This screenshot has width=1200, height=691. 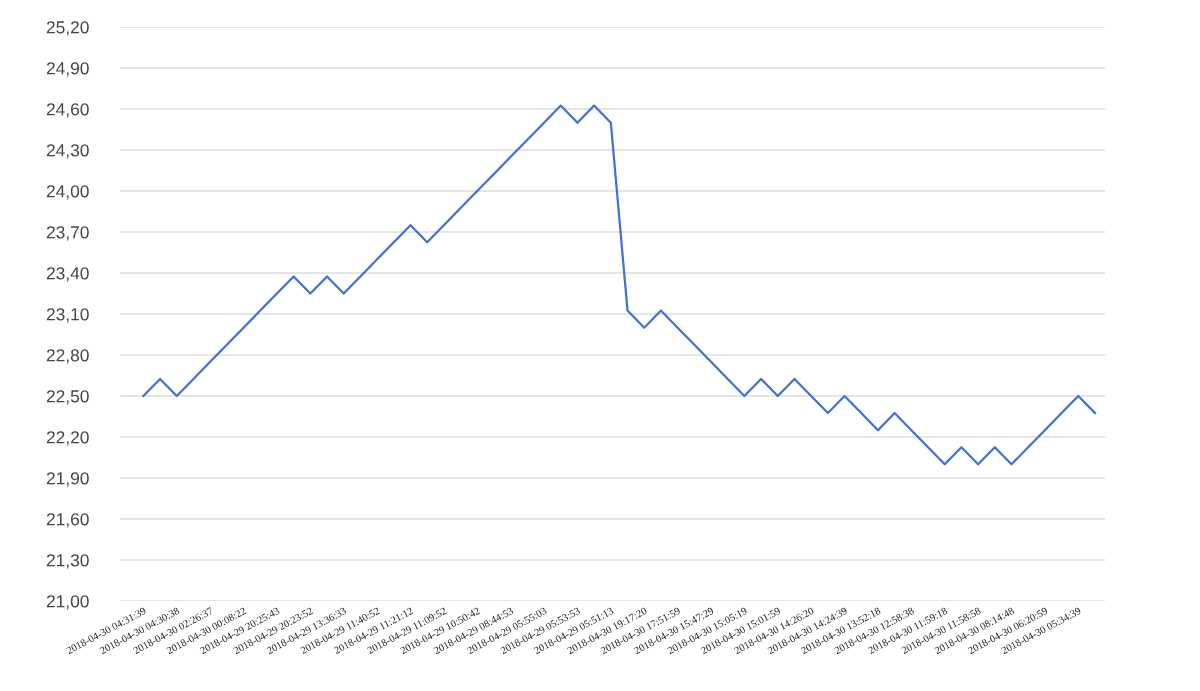 I want to click on y-tick-label: 21,90, so click(x=67, y=479).